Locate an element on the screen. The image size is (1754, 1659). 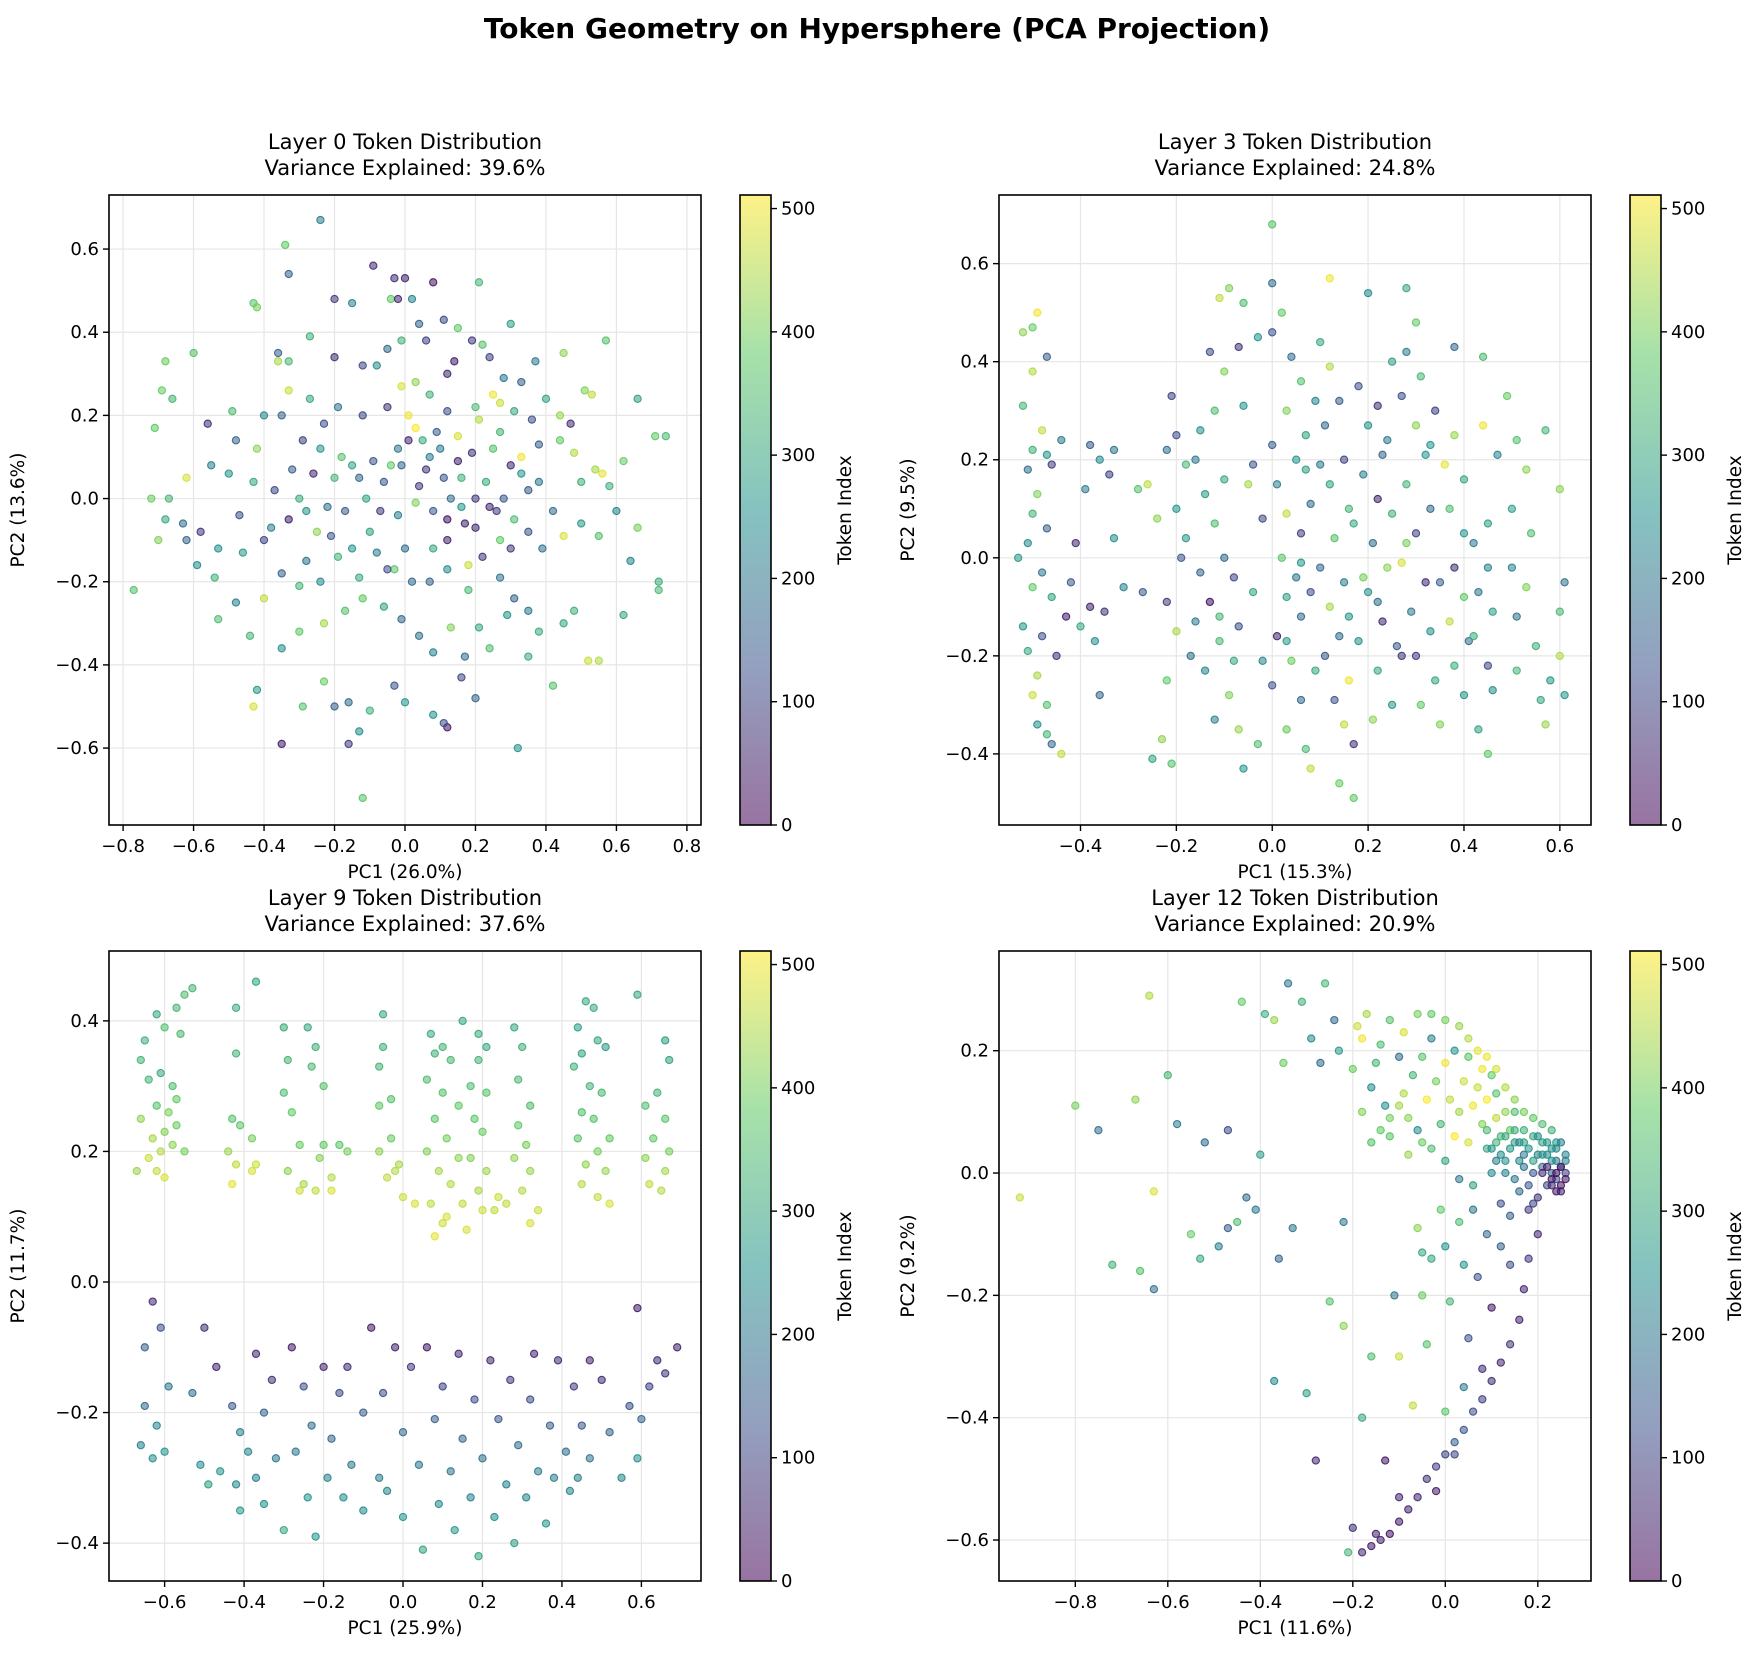
x-axis-label: PC1 (15.3%) is located at coordinates (1295, 872).